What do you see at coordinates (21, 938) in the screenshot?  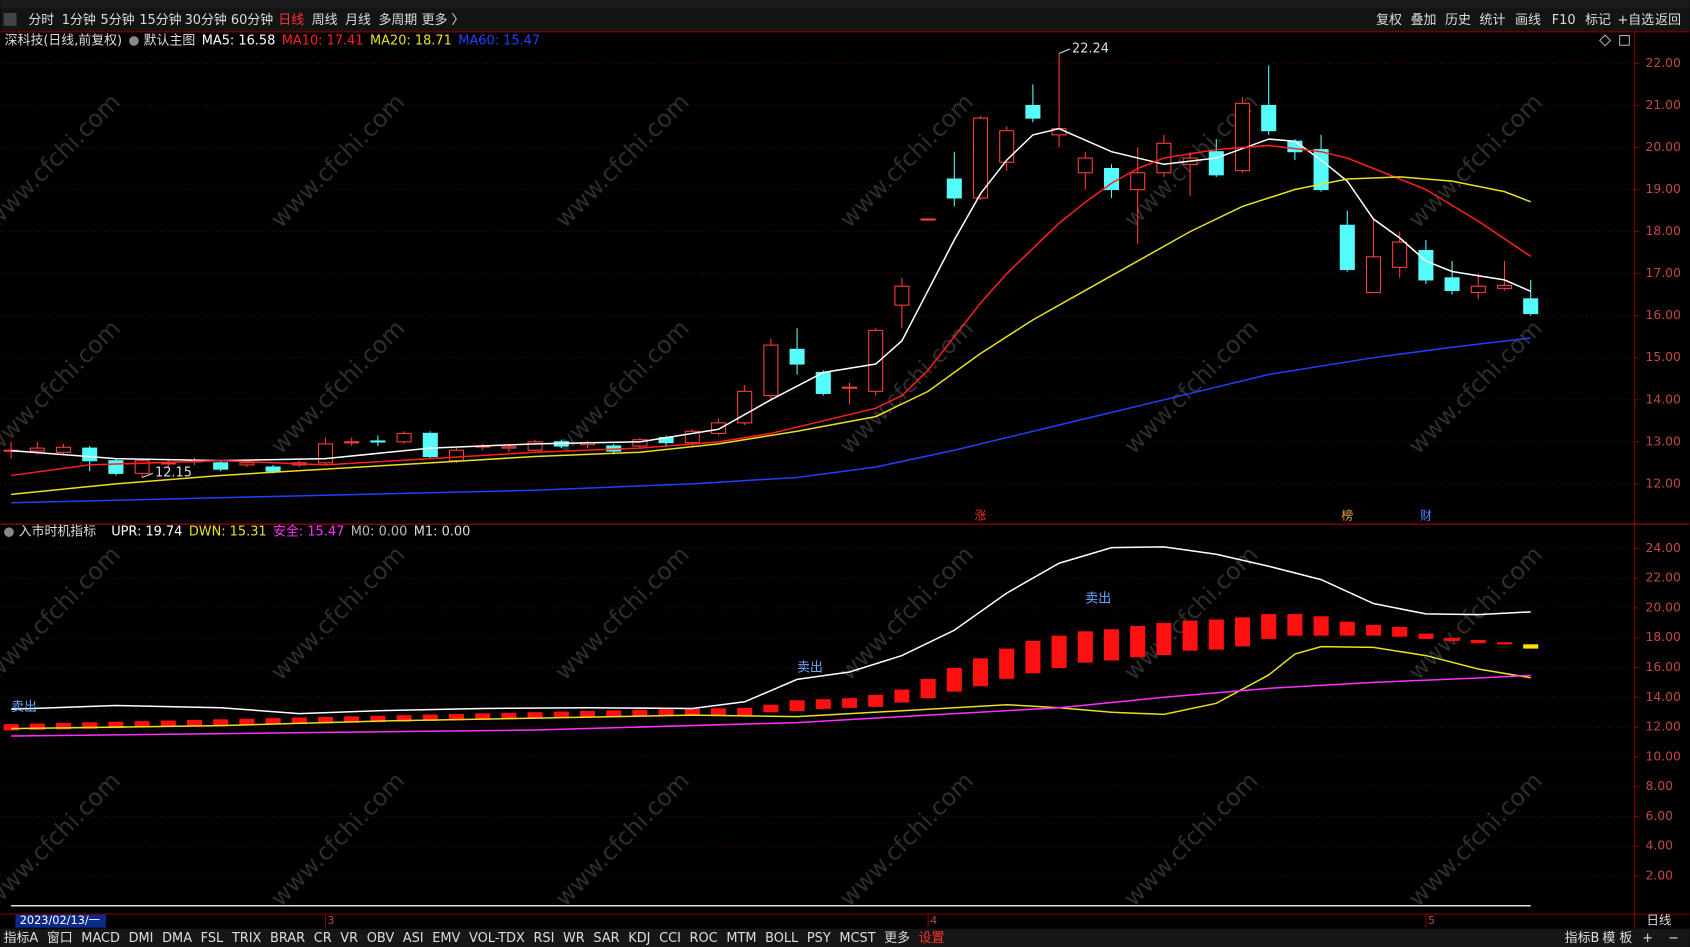 I see `indicator-tab: 指标A` at bounding box center [21, 938].